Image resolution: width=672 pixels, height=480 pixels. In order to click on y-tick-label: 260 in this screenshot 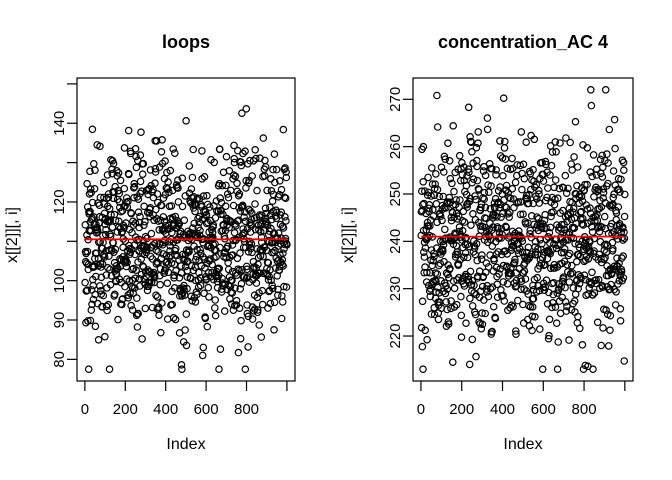, I will do `click(395, 146)`.